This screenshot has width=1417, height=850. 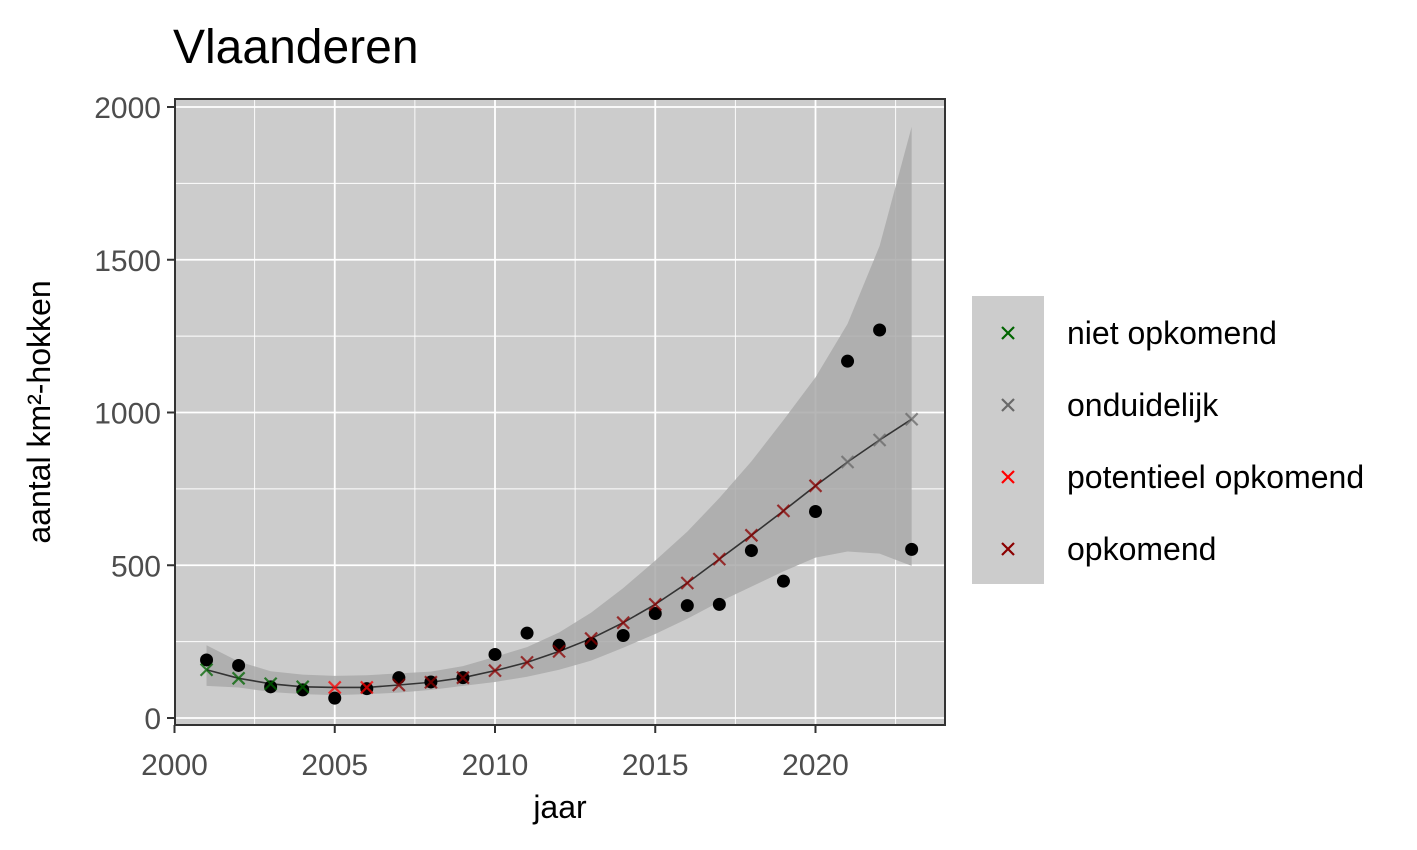 I want to click on y-axis: 0 500 1000 1500 2000, so click(x=134, y=414).